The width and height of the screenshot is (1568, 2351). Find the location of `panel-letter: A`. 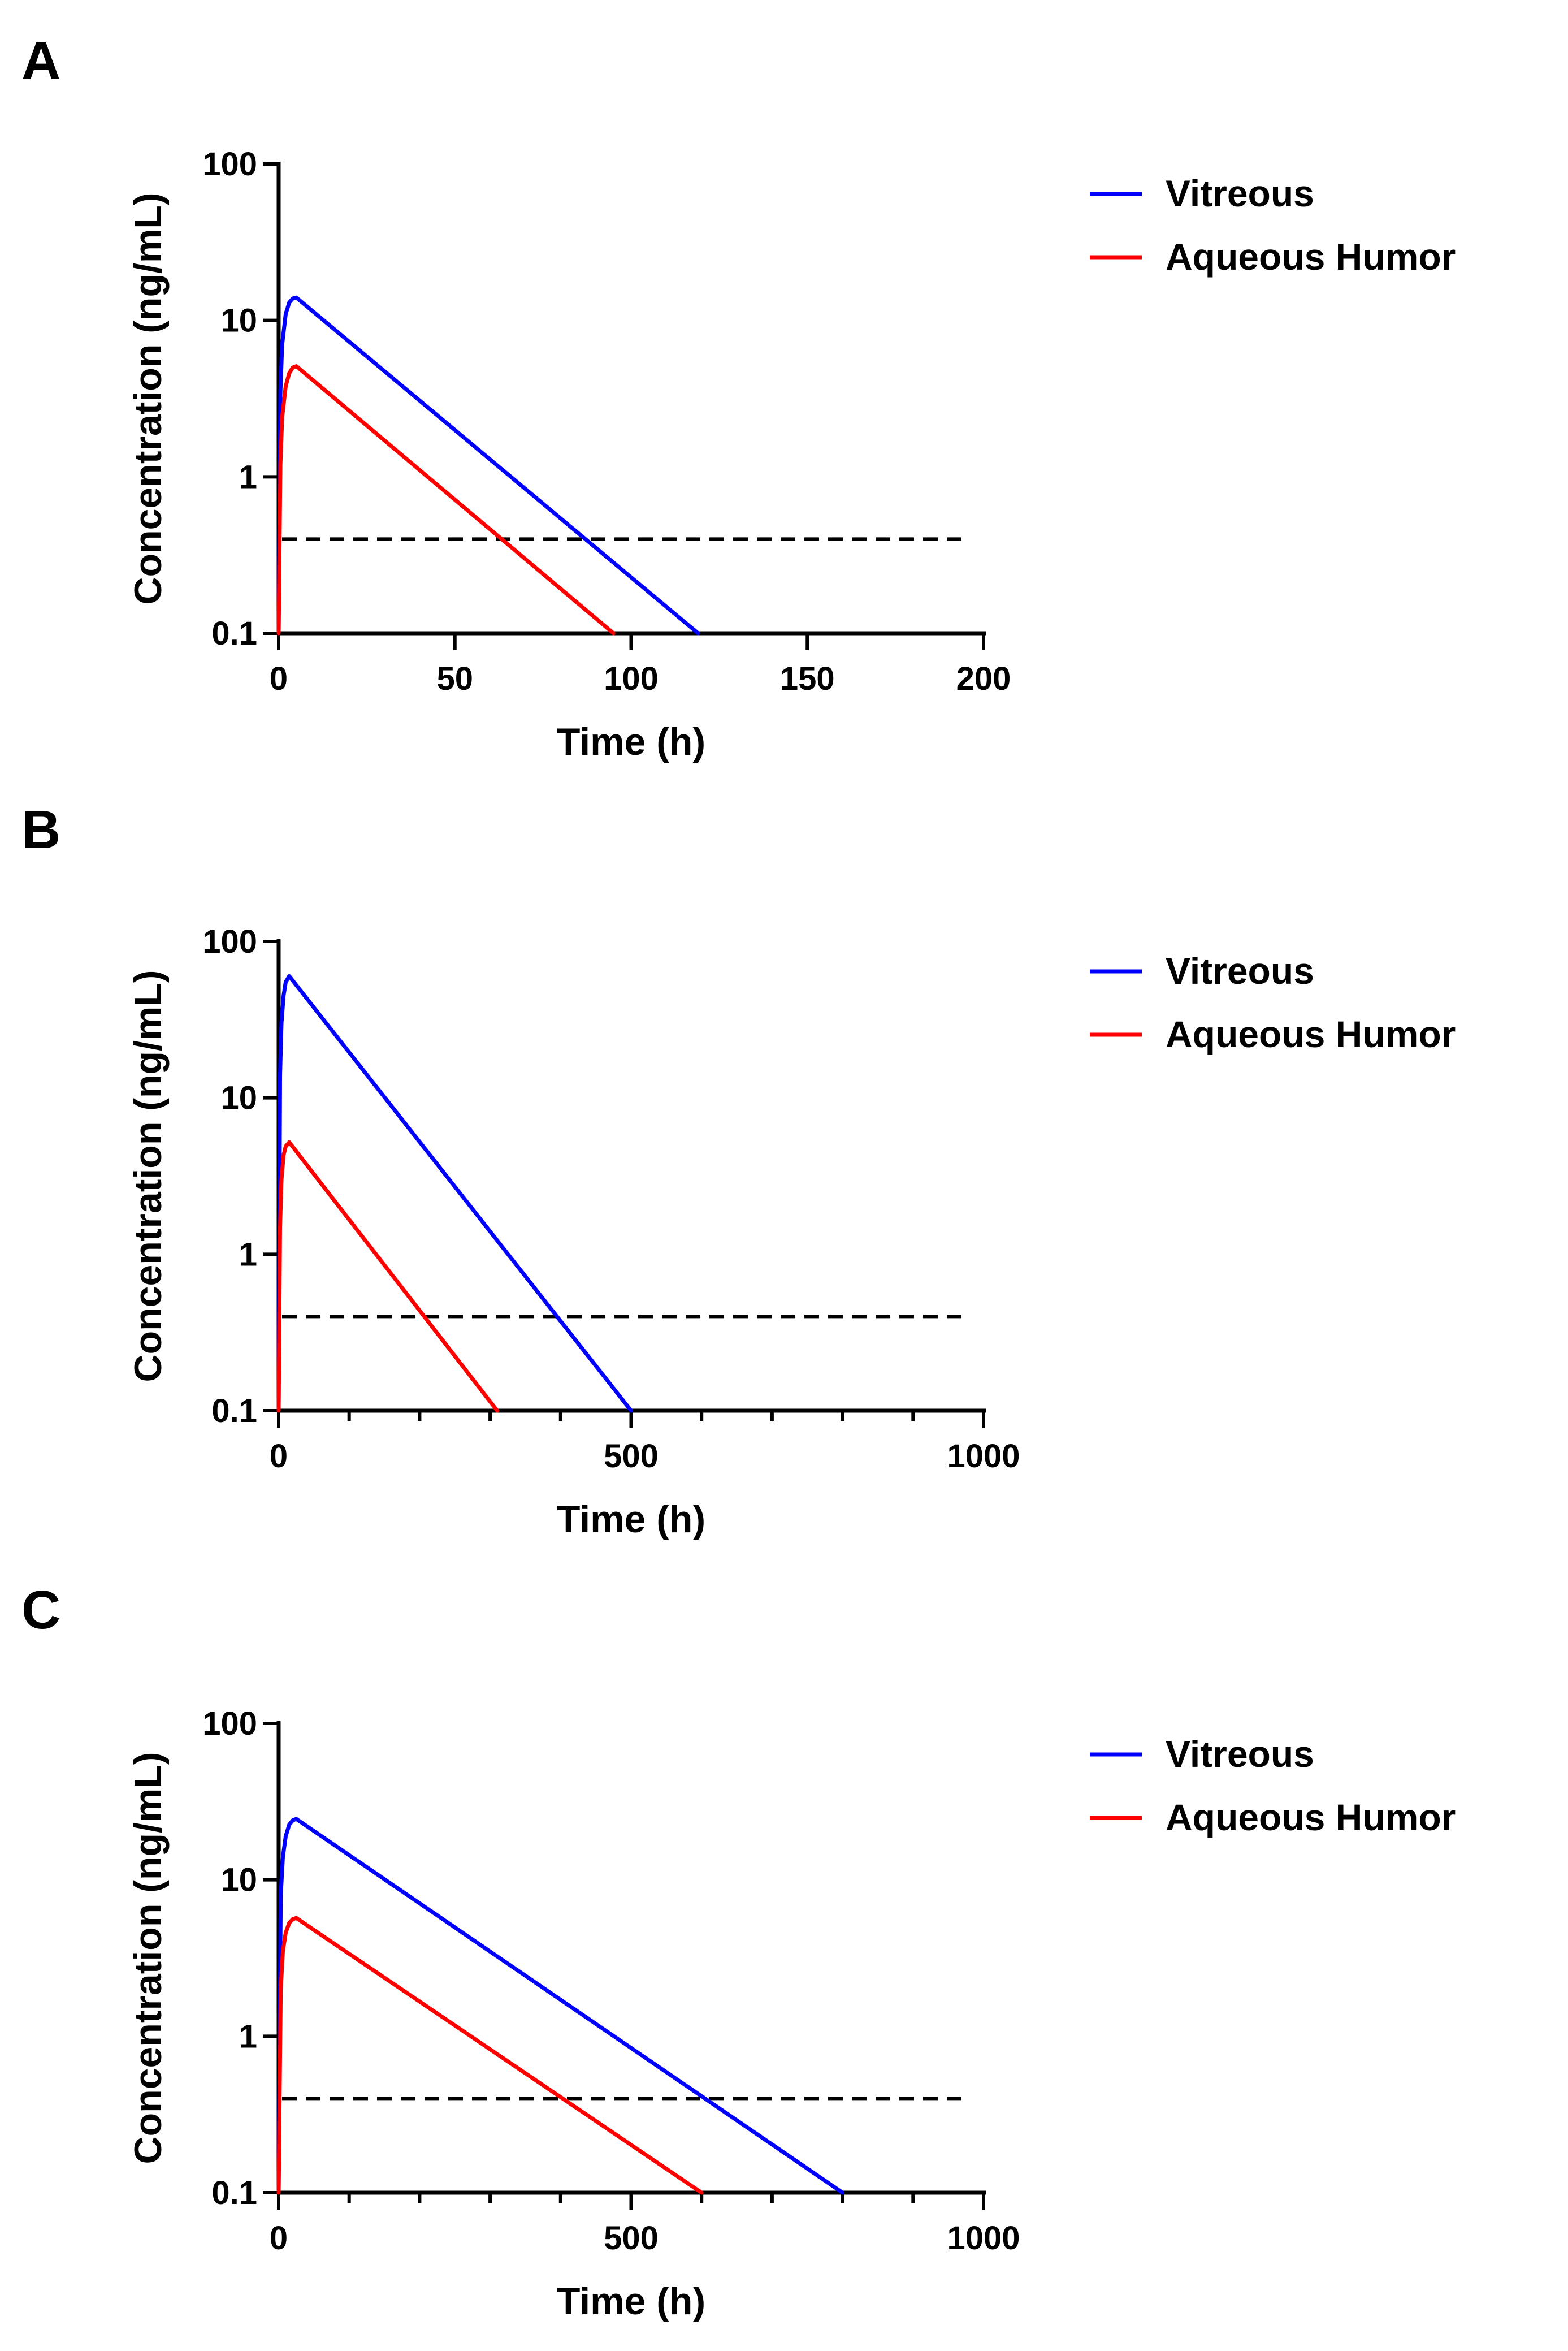

panel-letter: A is located at coordinates (40, 61).